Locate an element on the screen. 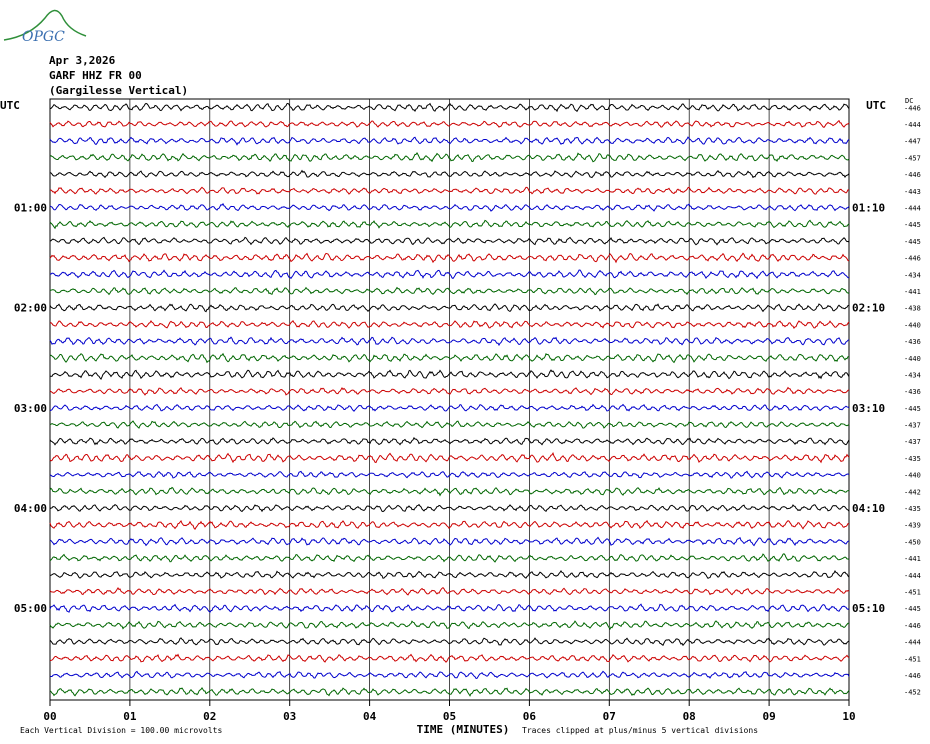 The height and width of the screenshot is (744, 930). station-site: (Gargilesse Vertical) is located at coordinates (119, 90).